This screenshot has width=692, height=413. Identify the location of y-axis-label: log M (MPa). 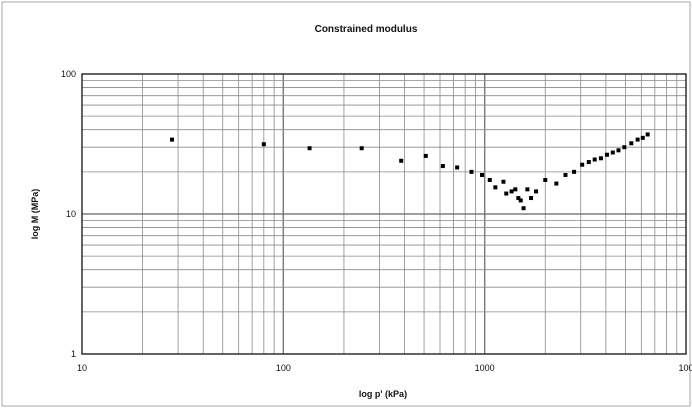
(35, 214).